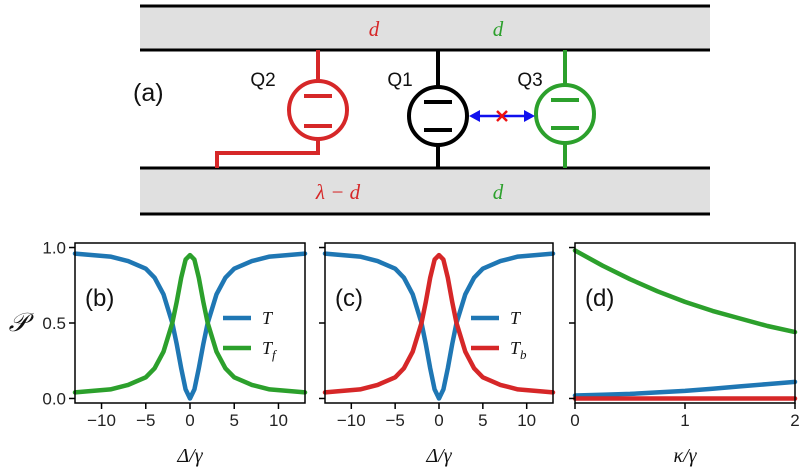 The width and height of the screenshot is (803, 468). Describe the element at coordinates (399, 80) in the screenshot. I see `qubit-label-q1: Q1` at that location.